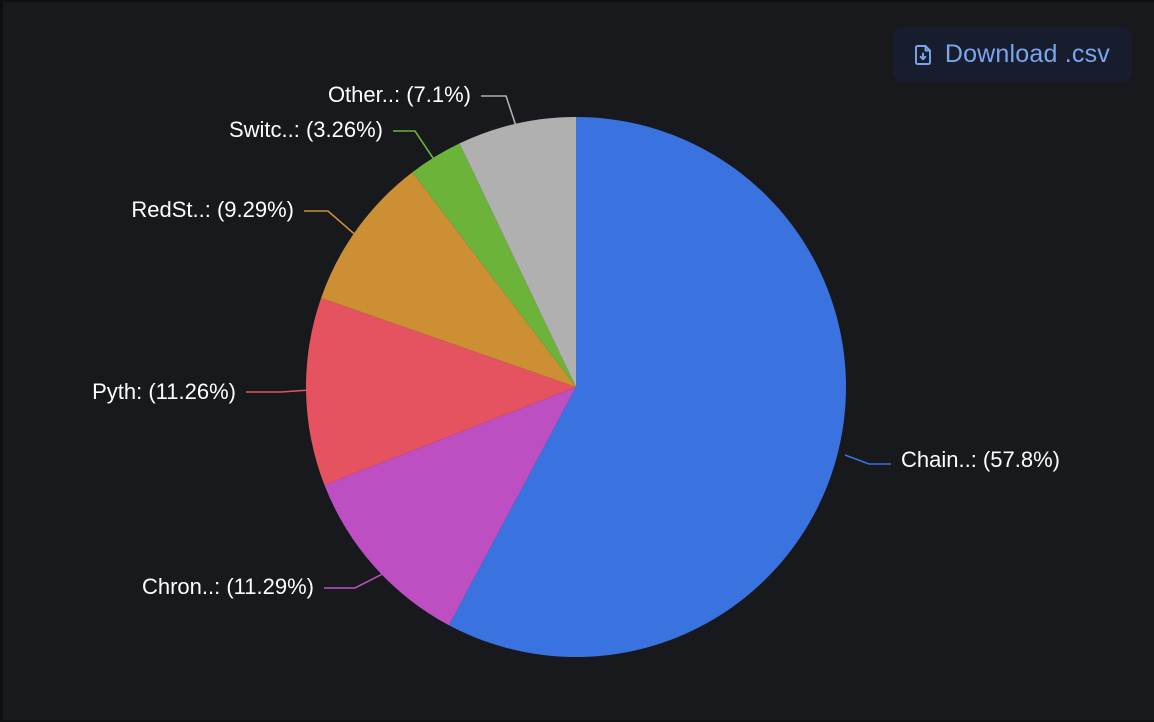  Describe the element at coordinates (399, 94) in the screenshot. I see `slice-label: Other..: (7.1%)` at that location.